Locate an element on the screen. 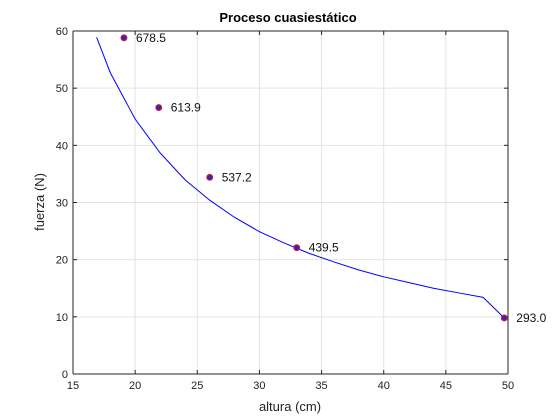 Image resolution: width=560 pixels, height=420 pixels. chart-title: Proceso cuasiestático is located at coordinates (287, 17).